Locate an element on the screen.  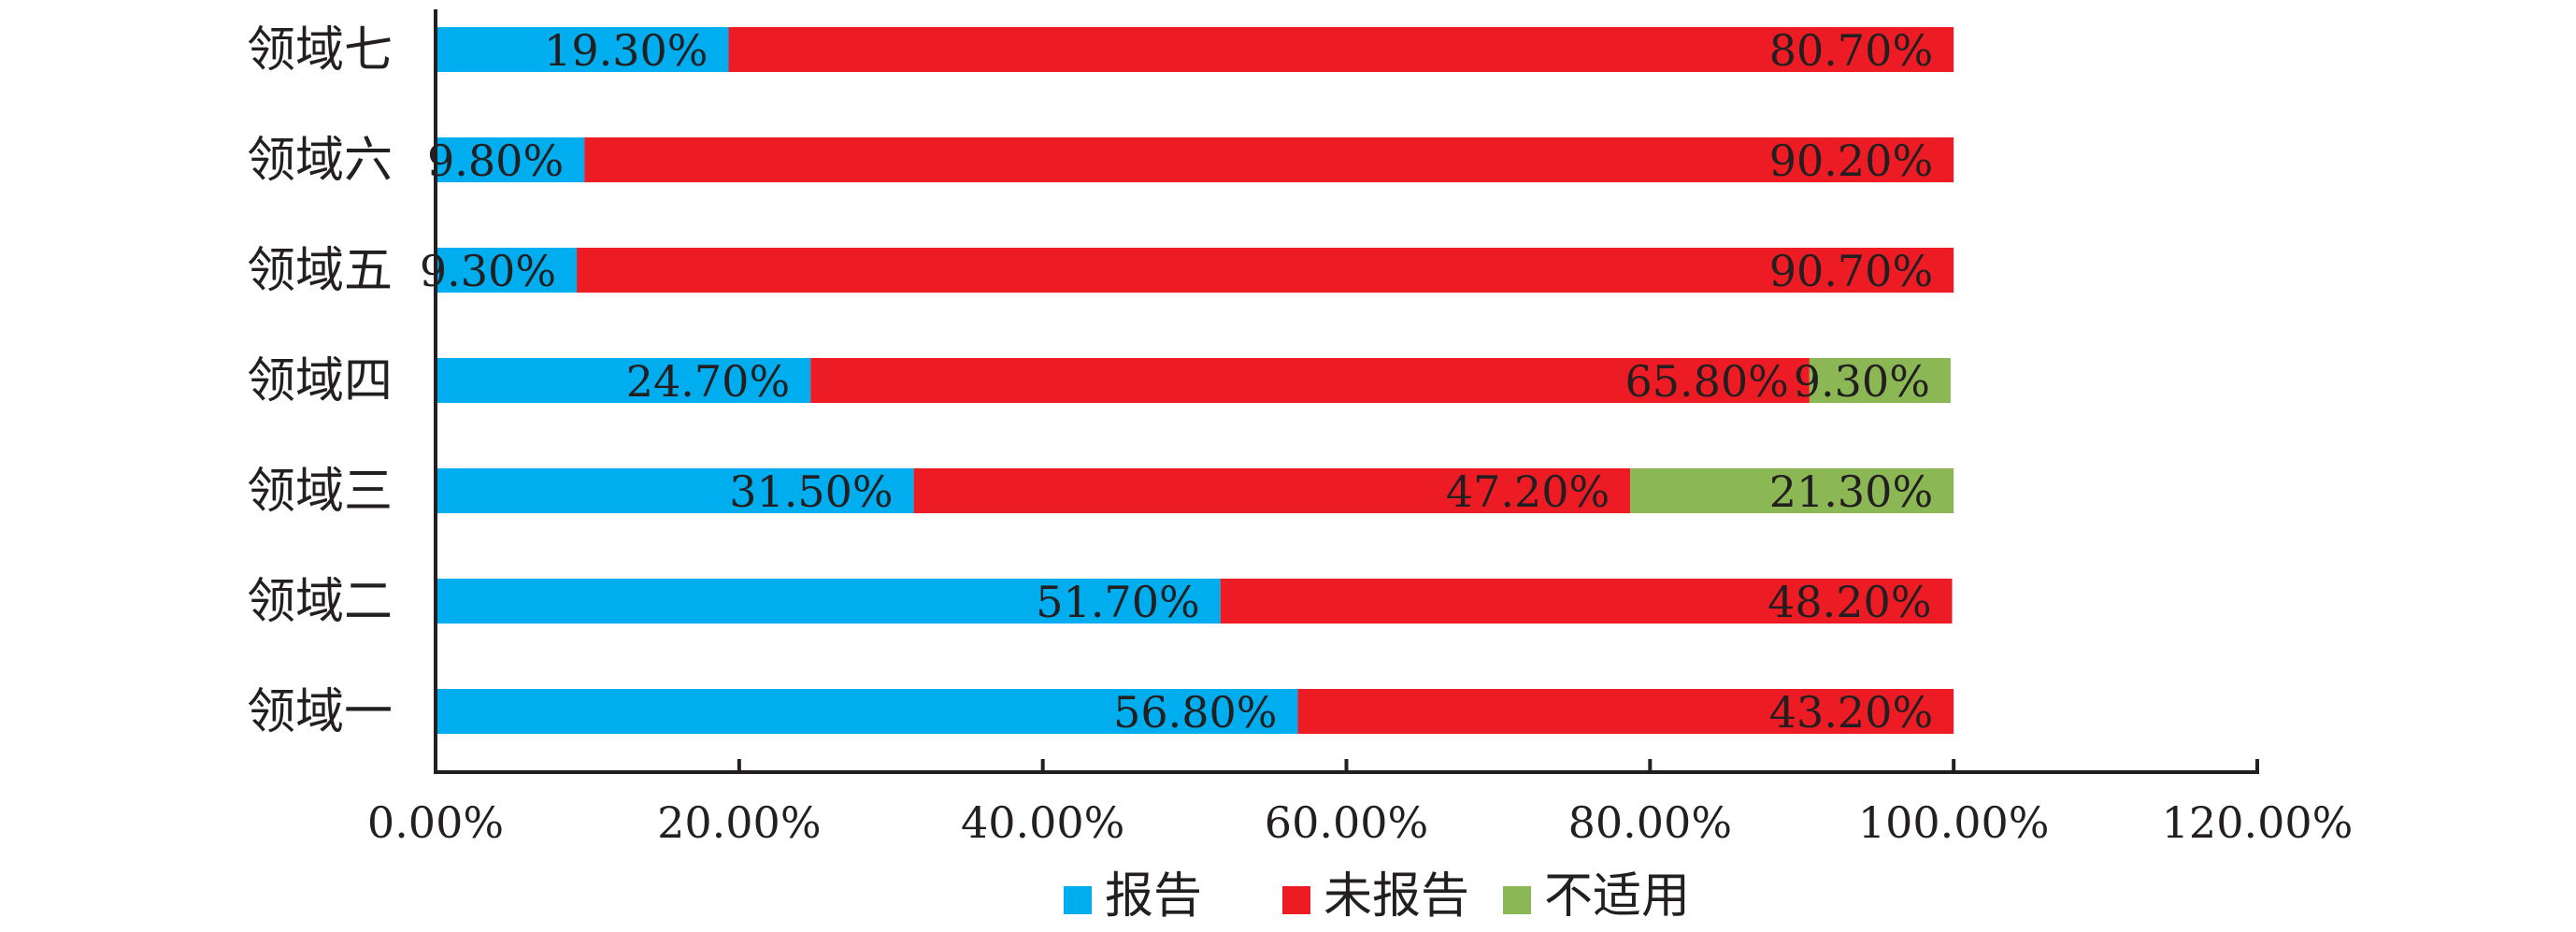
legend: 报告 未报告 不适用 is located at coordinates (1377, 896).